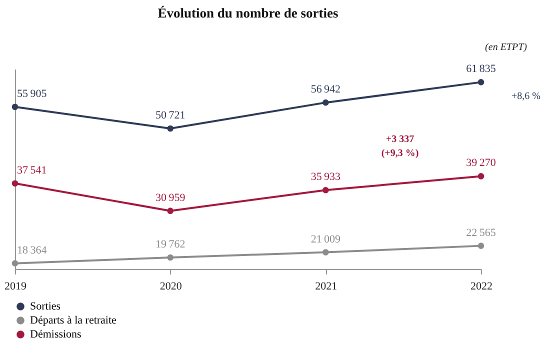  Describe the element at coordinates (32, 170) in the screenshot. I see `data-label: 37 541` at that location.